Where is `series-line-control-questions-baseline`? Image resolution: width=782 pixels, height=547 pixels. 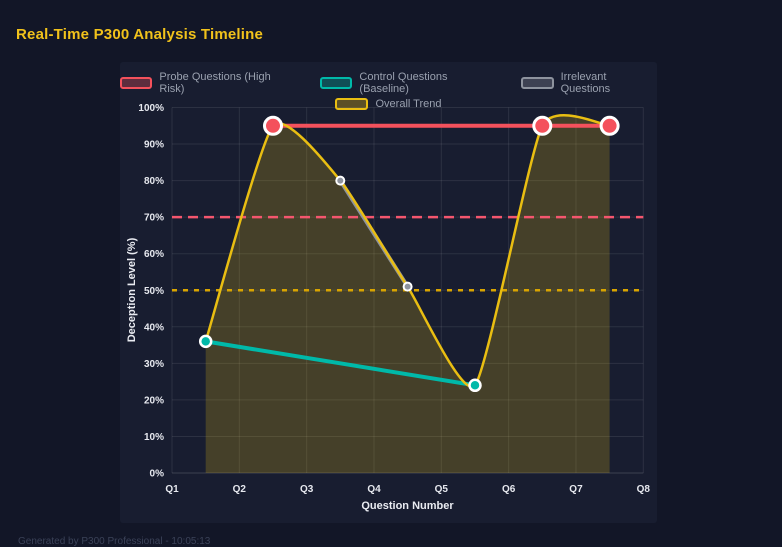
series-line-control-questions-baseline is located at coordinates (340, 363).